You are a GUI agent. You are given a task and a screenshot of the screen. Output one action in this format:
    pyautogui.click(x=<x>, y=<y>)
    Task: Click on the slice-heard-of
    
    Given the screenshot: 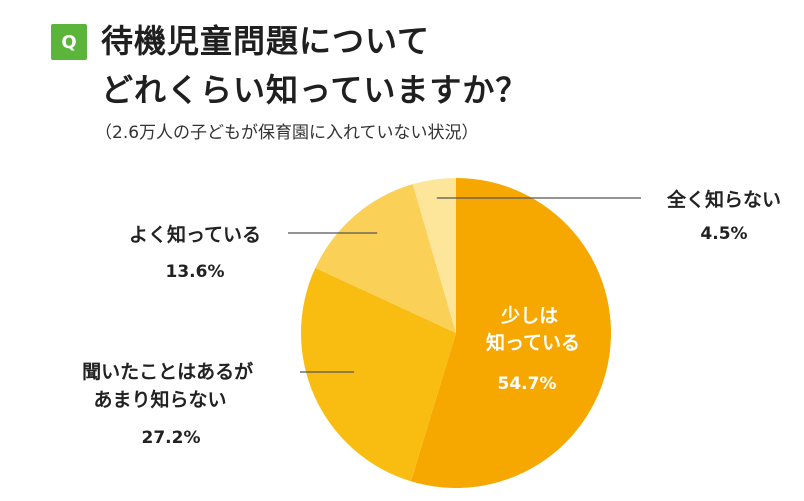 What is the action you would take?
    pyautogui.click(x=378, y=374)
    